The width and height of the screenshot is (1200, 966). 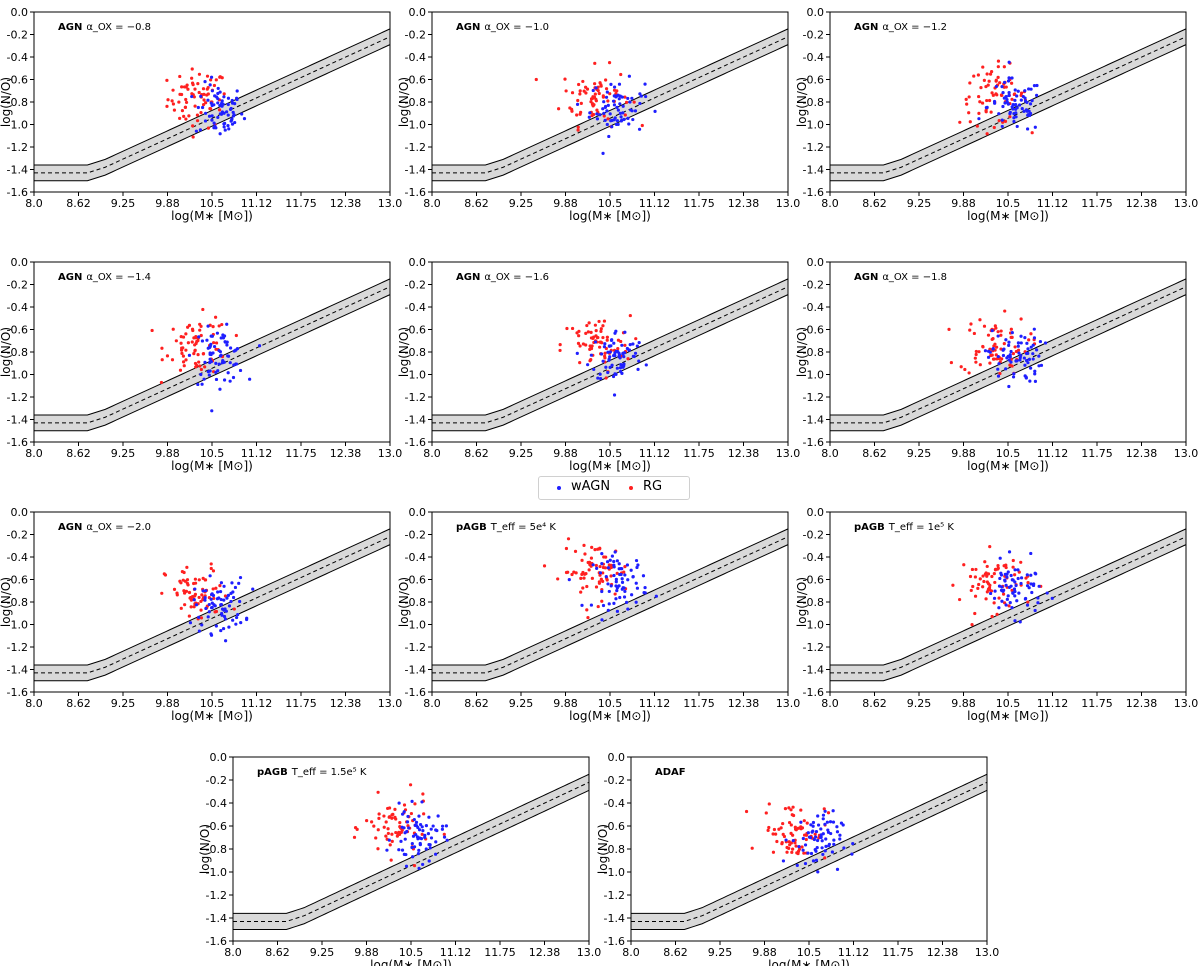 What do you see at coordinates (415, 692) in the screenshot?
I see `y-tick-label: -1.6` at bounding box center [415, 692].